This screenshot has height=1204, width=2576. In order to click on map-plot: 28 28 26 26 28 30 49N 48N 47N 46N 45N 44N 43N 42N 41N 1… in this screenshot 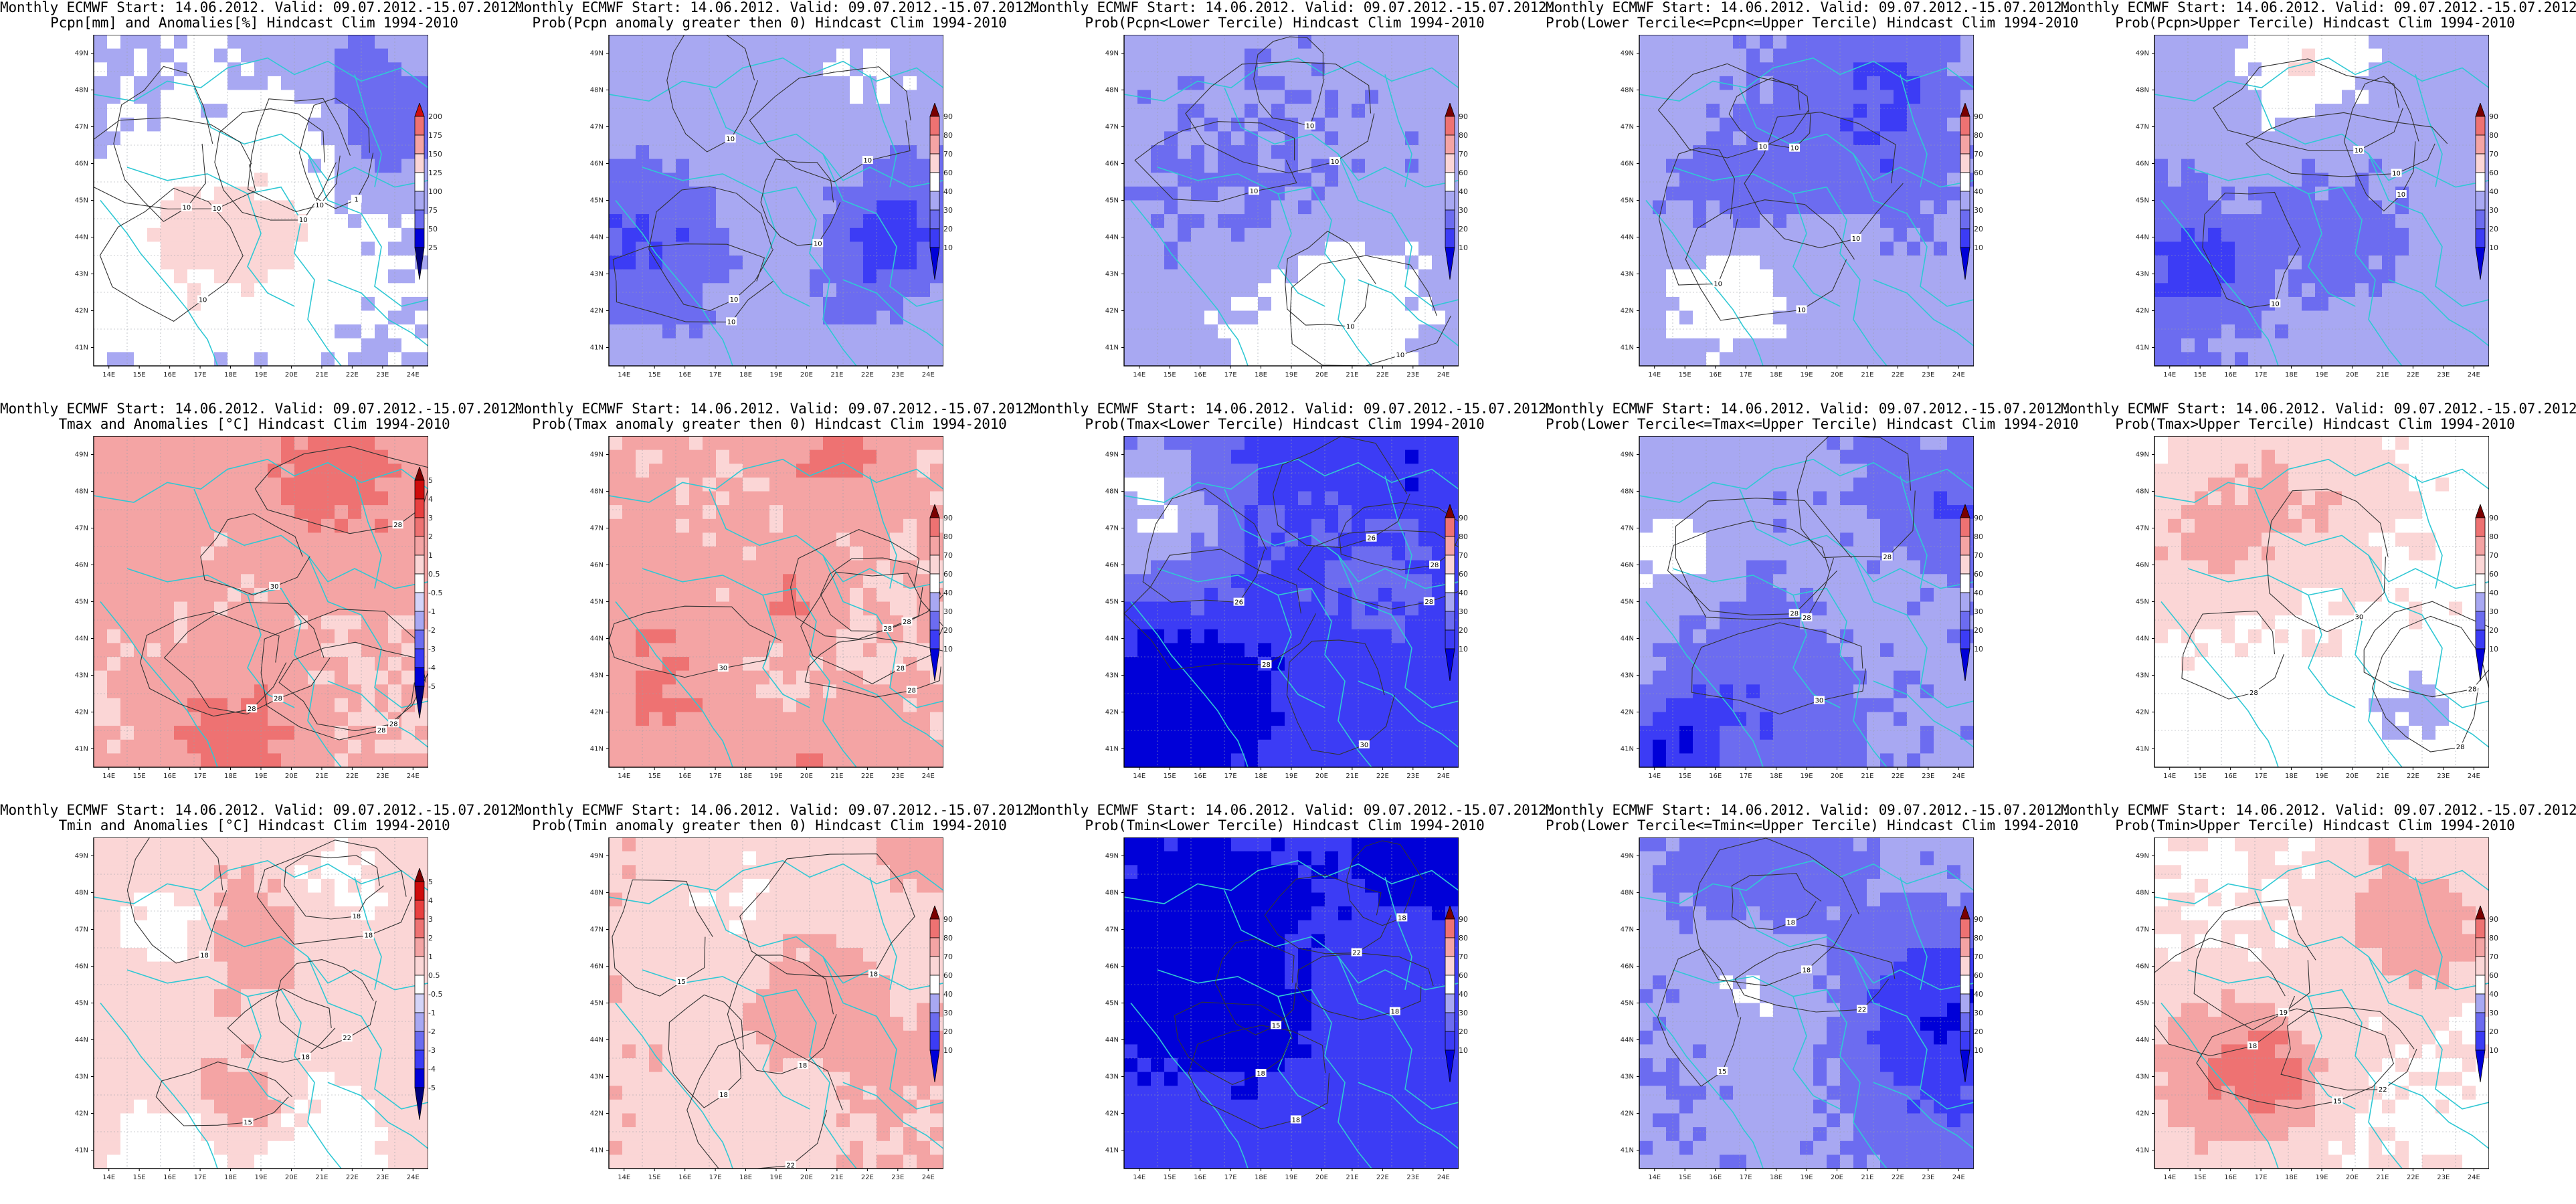, I will do `click(1282, 608)`.